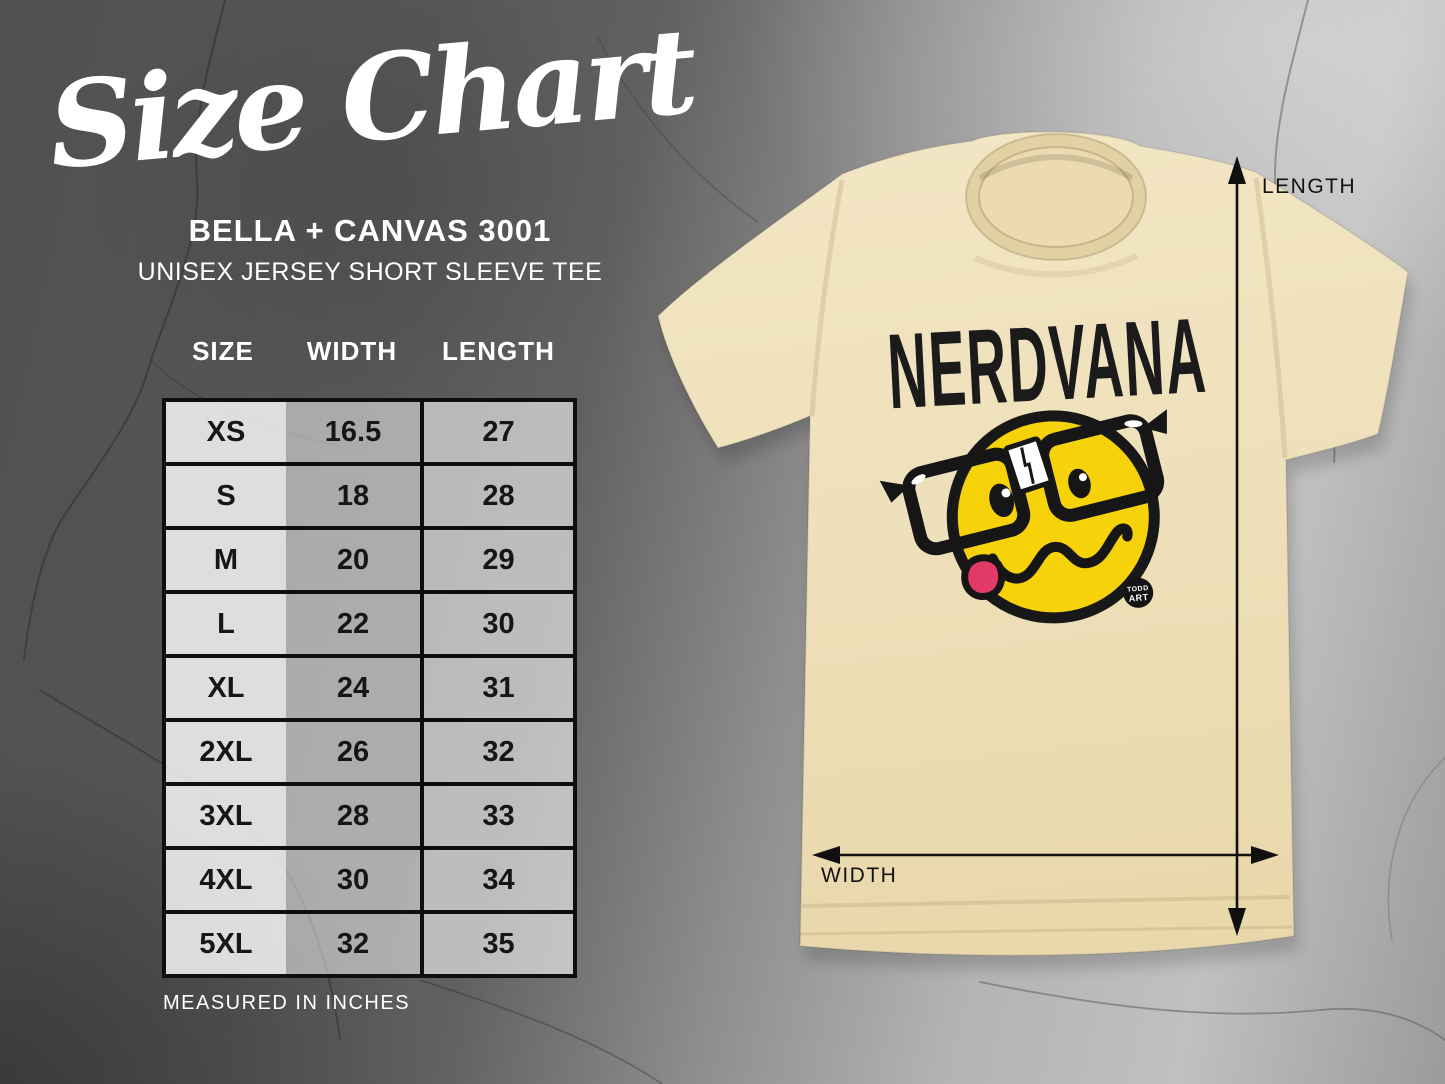  I want to click on todd-art-line1: TODD, so click(1138, 589).